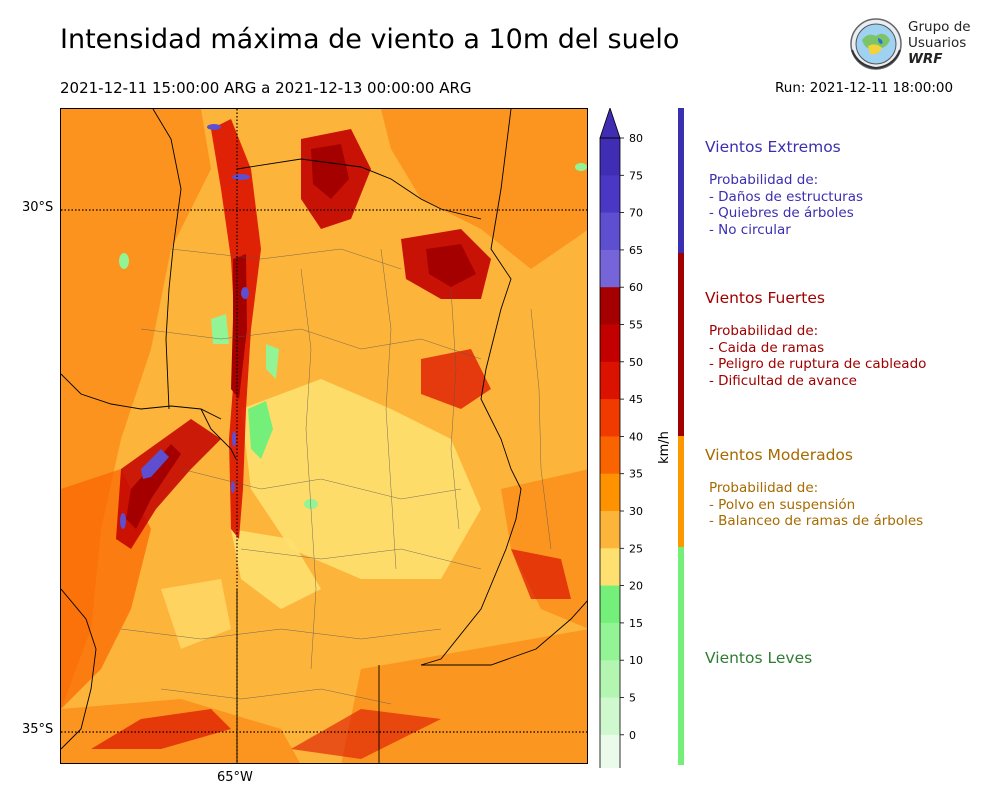 The width and height of the screenshot is (1000, 800). I want to click on run-timestamp: Run: 2021-12-11 18:00:00, so click(864, 88).